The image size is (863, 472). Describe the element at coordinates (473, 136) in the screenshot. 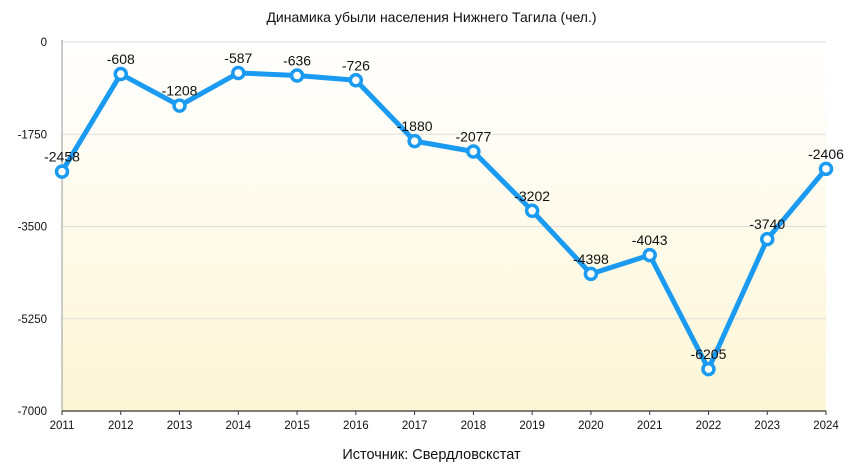

I see `data-label: -2077` at that location.